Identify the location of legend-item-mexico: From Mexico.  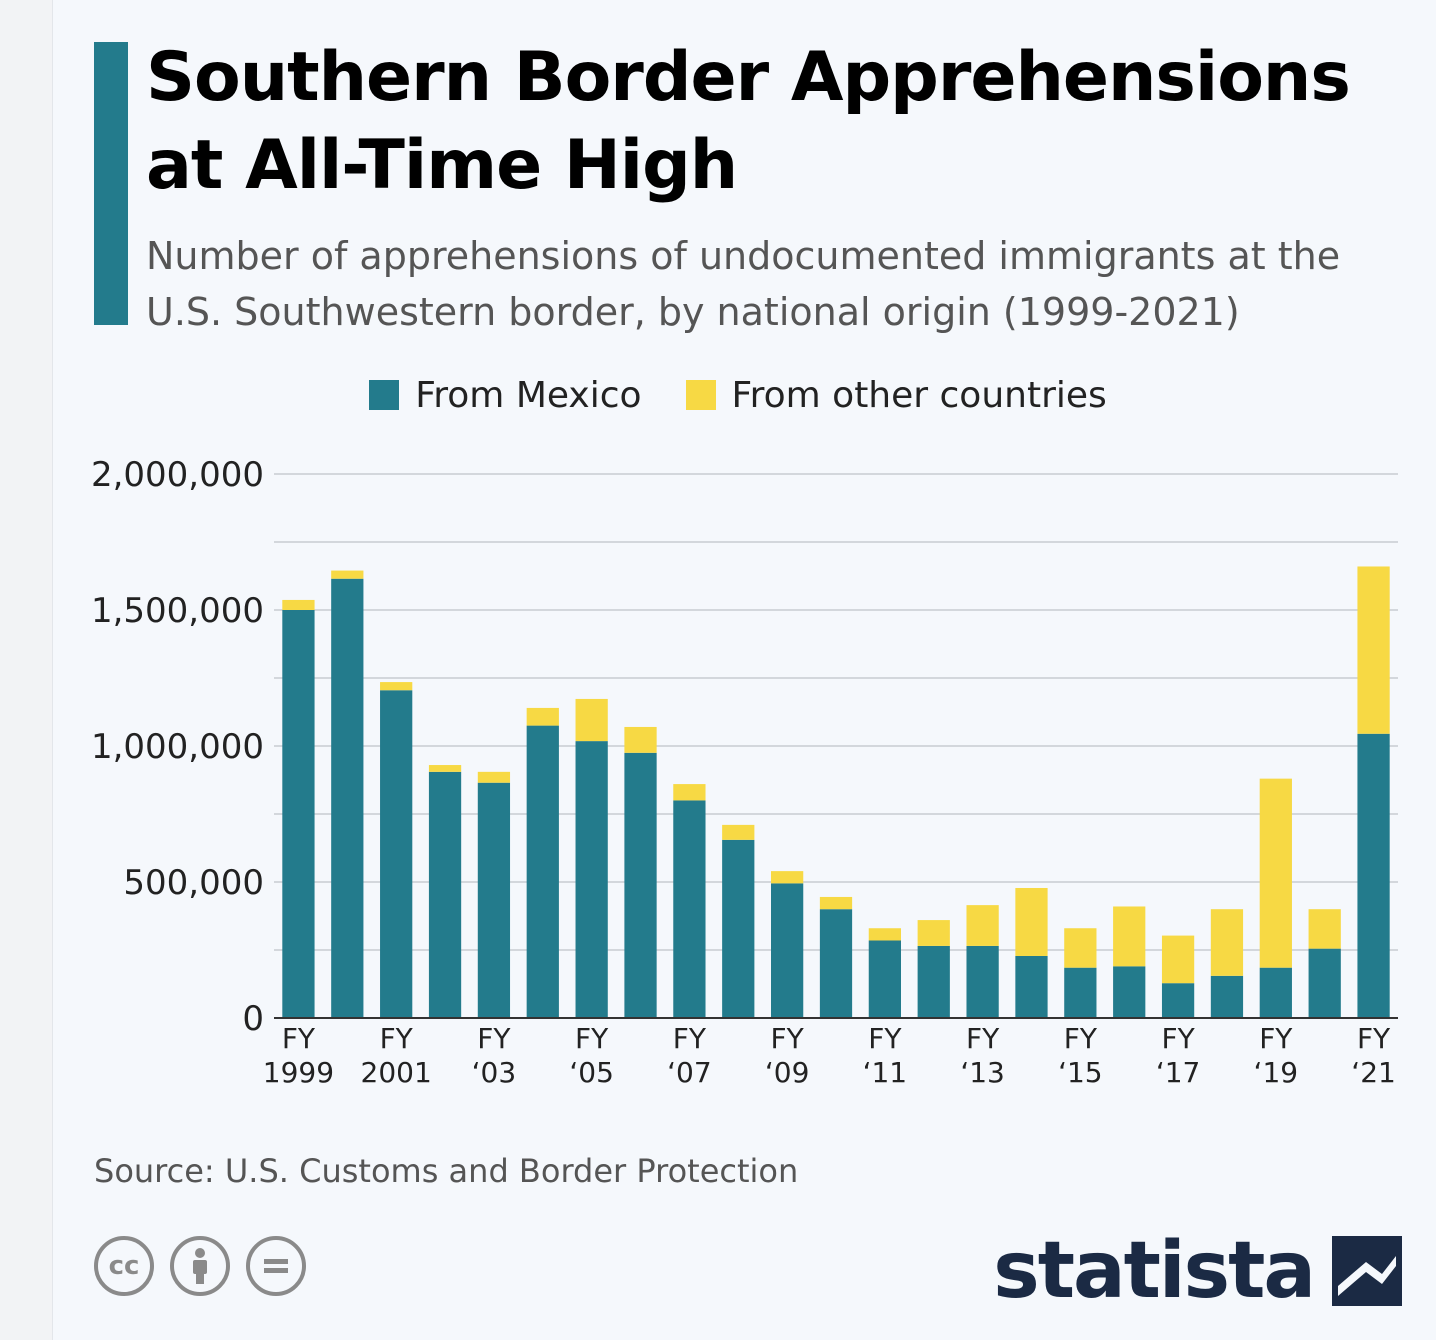
(505, 395).